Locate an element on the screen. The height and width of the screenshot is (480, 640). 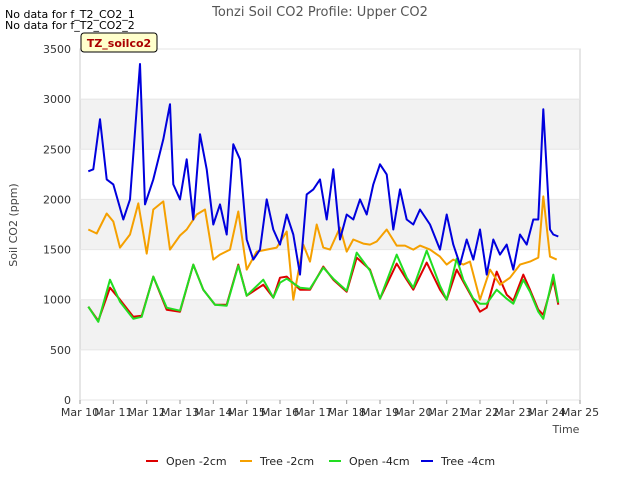
series-line-open-4cm is located at coordinates (323, 286).